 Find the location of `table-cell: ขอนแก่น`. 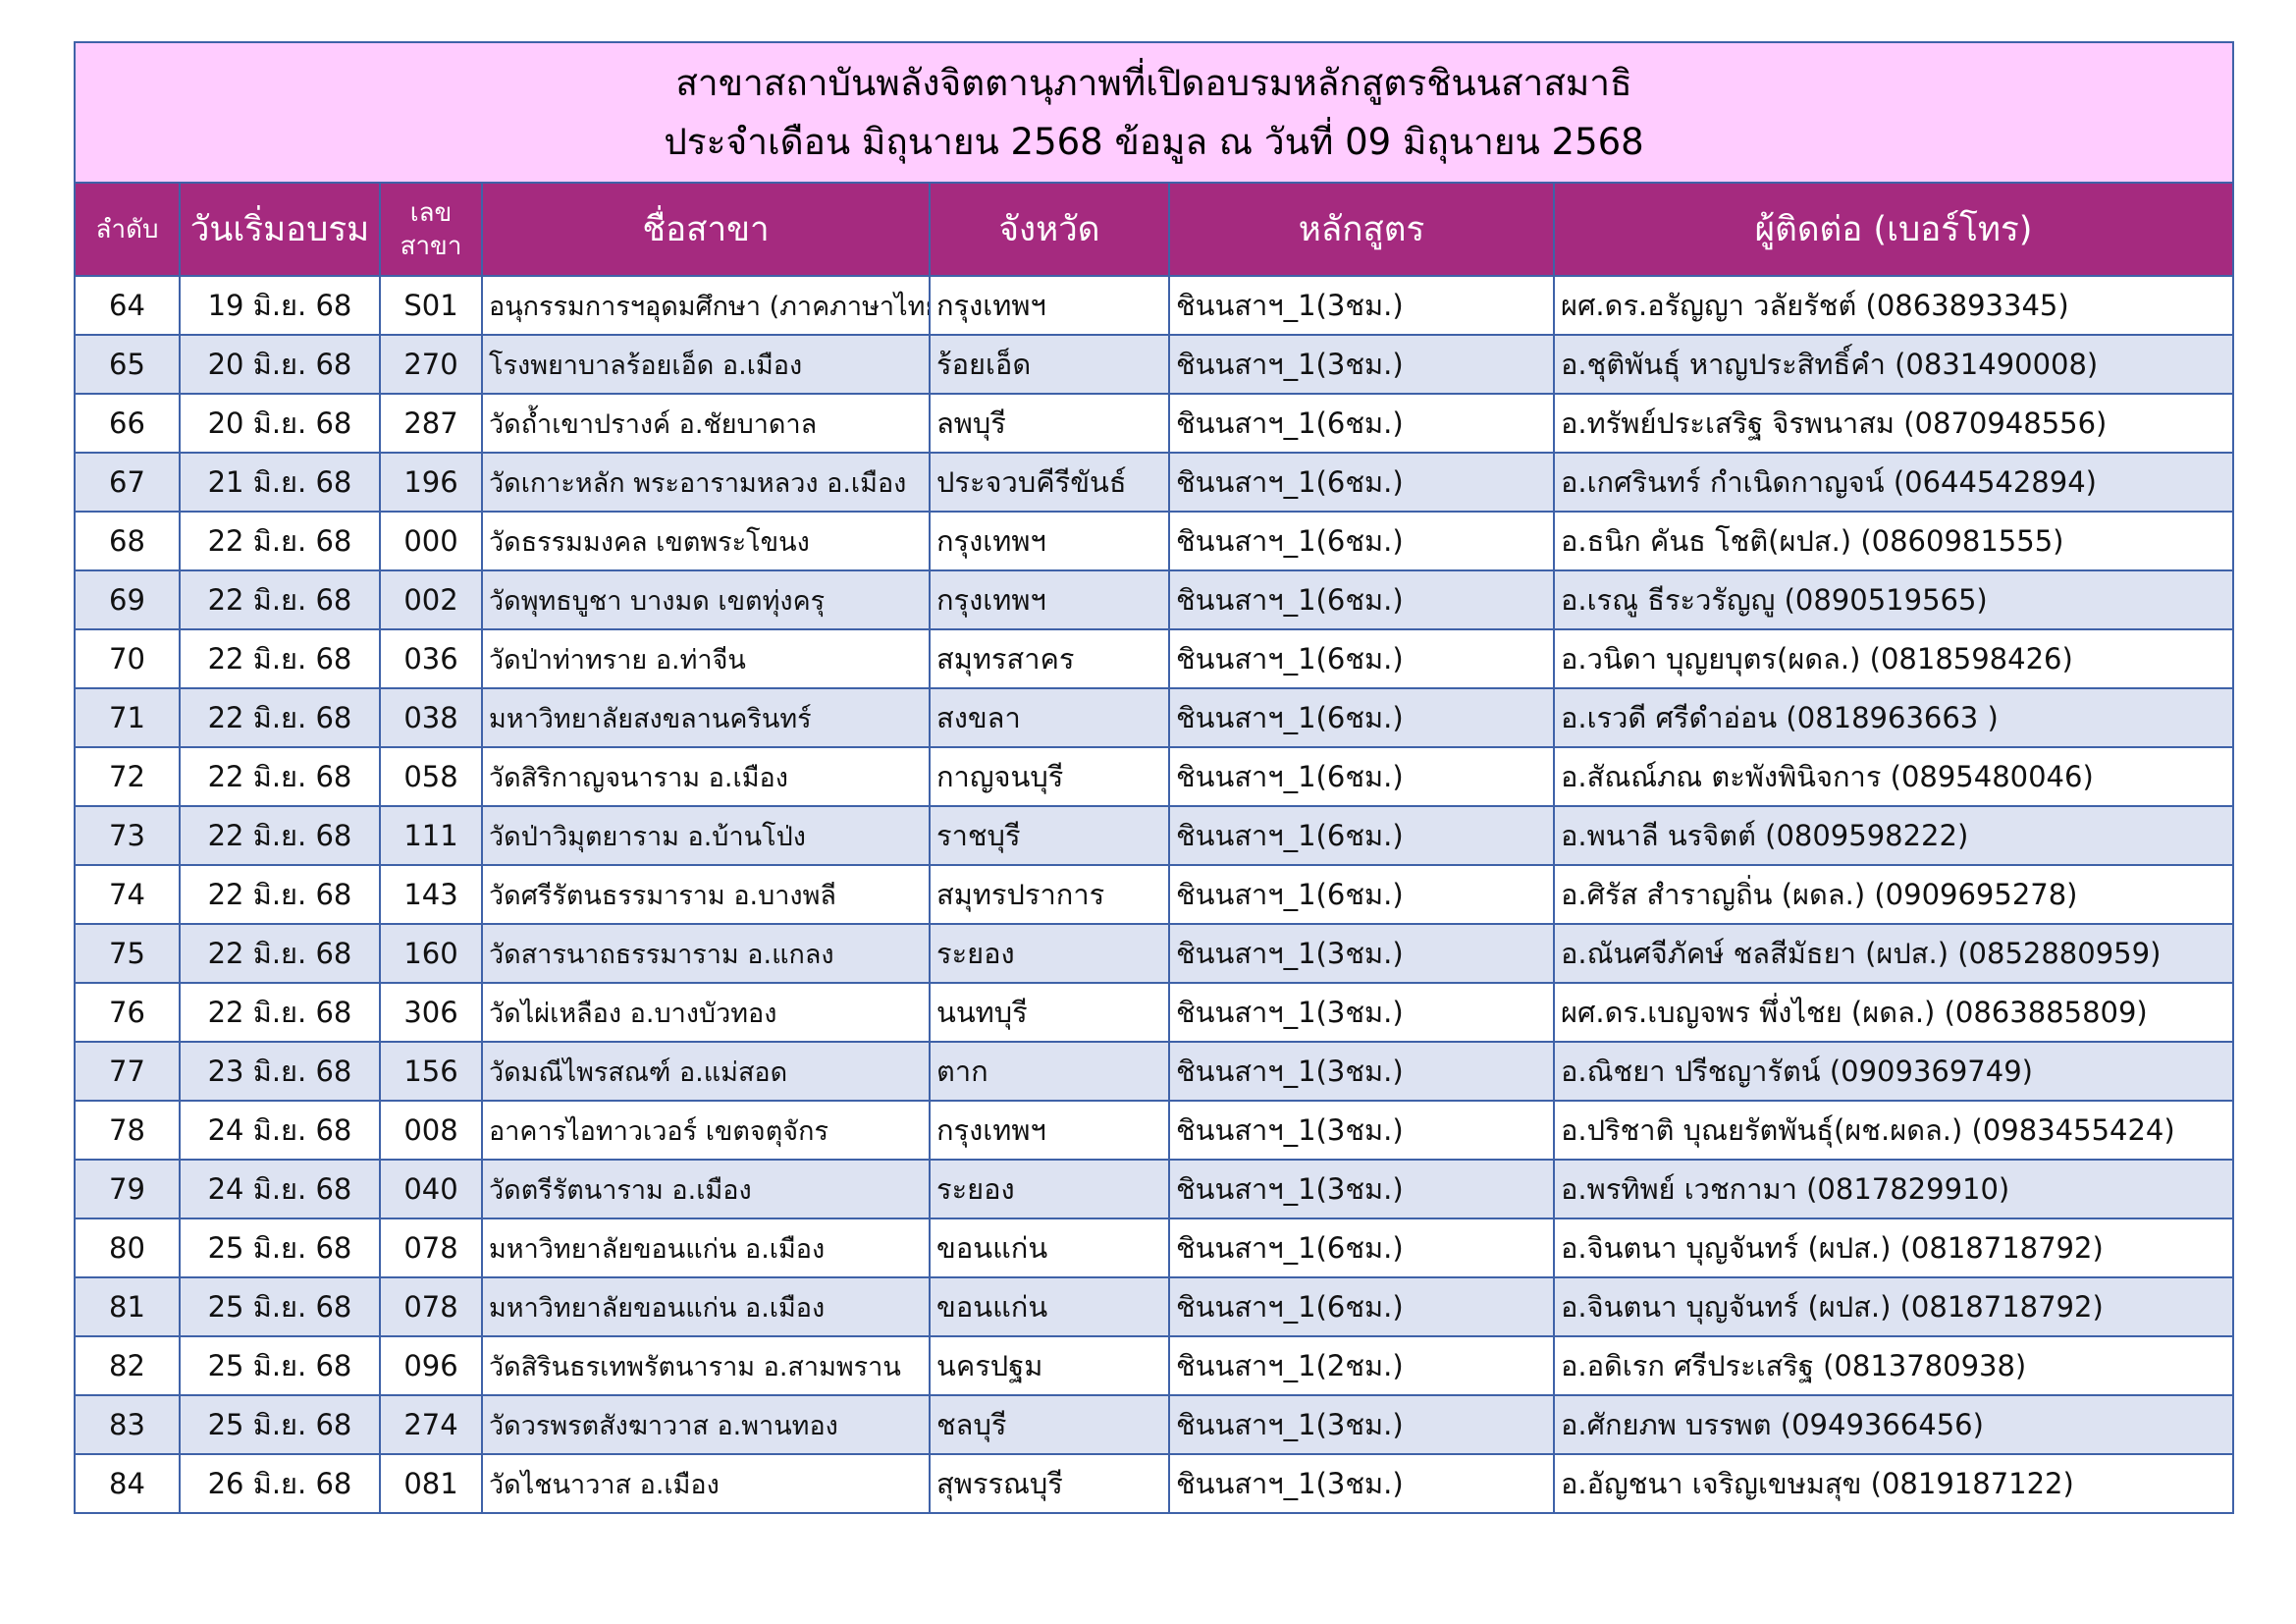

table-cell: ขอนแก่น is located at coordinates (1050, 1306).